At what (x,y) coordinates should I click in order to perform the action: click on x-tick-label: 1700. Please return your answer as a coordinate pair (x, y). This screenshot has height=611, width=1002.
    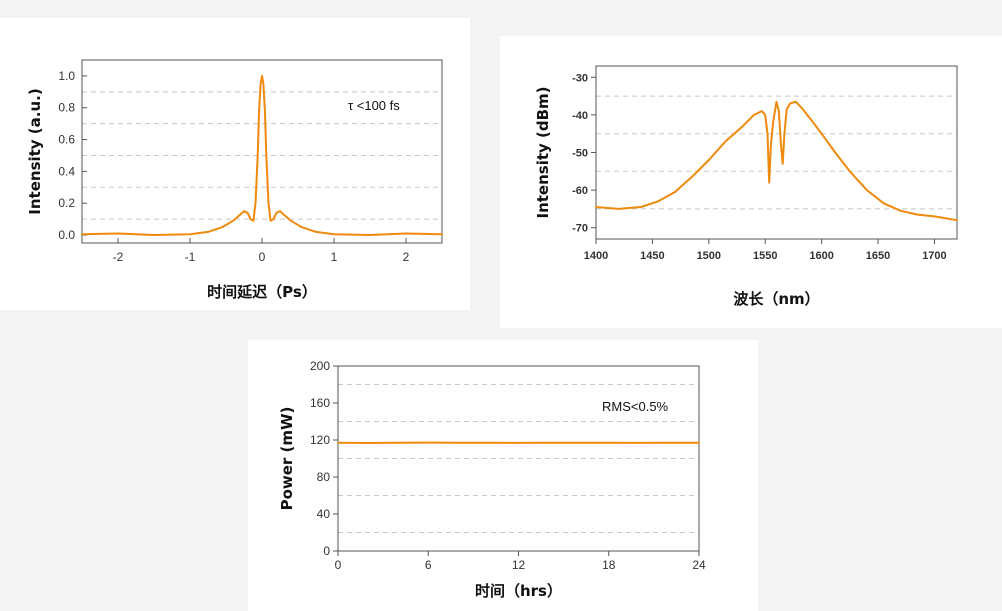
    Looking at the image, I should click on (934, 256).